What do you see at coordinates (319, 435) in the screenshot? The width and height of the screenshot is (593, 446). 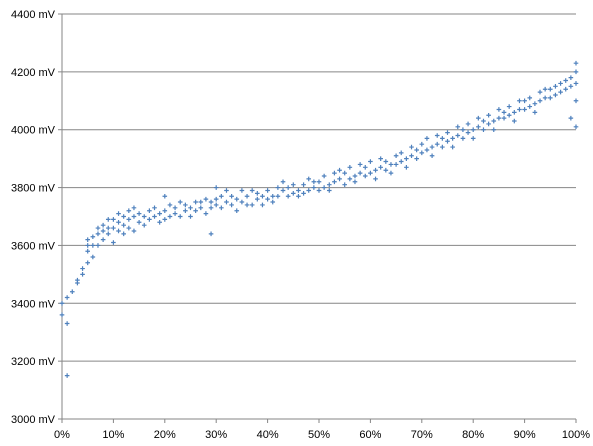 I see `x-tick-label: 50%` at bounding box center [319, 435].